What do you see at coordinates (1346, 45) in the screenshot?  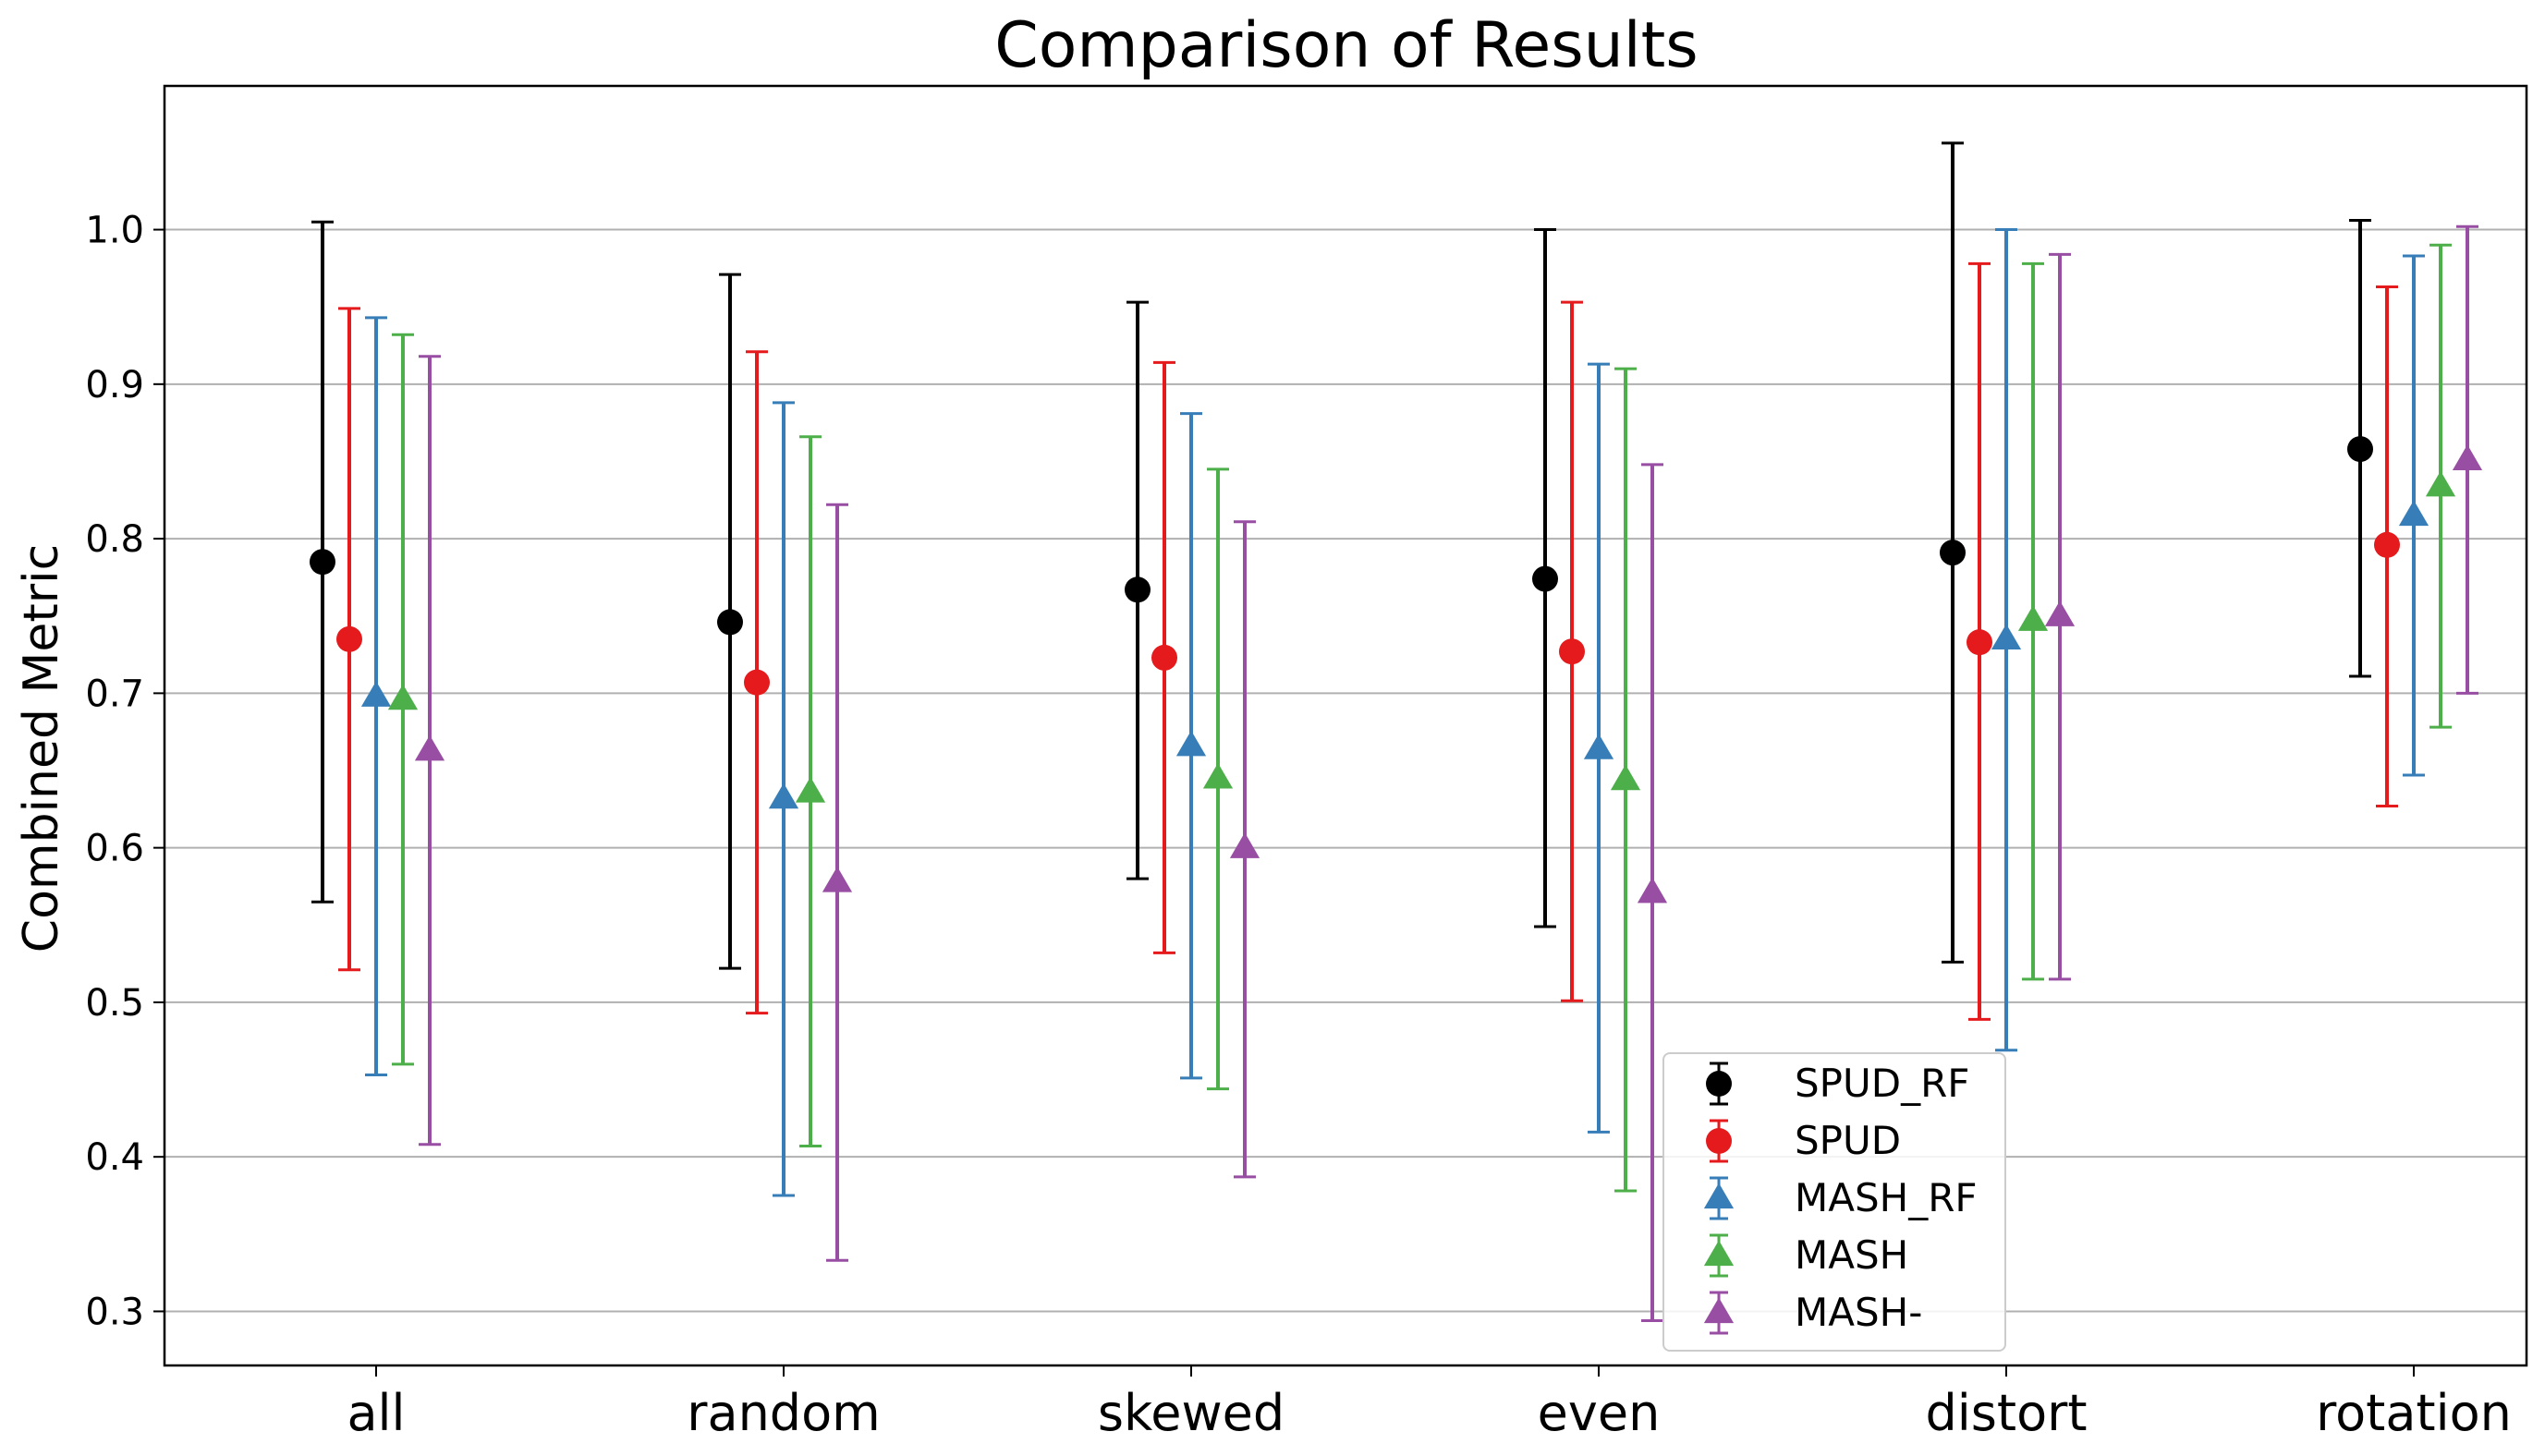 I see `chart-title: Comparison of Results` at bounding box center [1346, 45].